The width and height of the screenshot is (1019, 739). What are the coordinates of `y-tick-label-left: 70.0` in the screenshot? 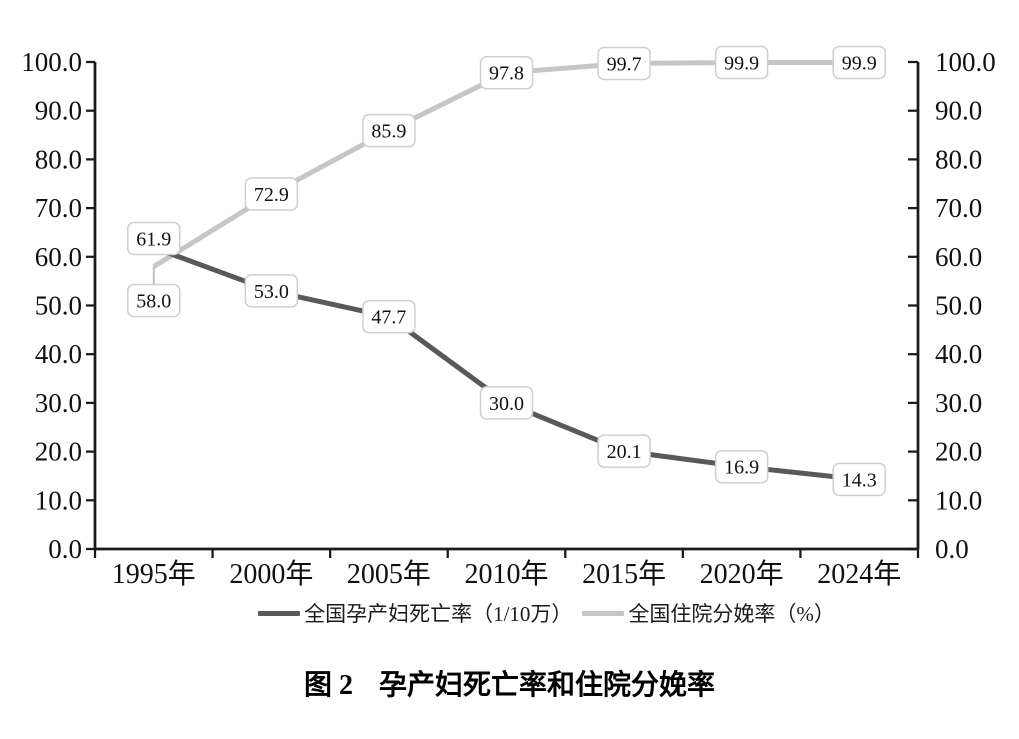 It's located at (58, 208).